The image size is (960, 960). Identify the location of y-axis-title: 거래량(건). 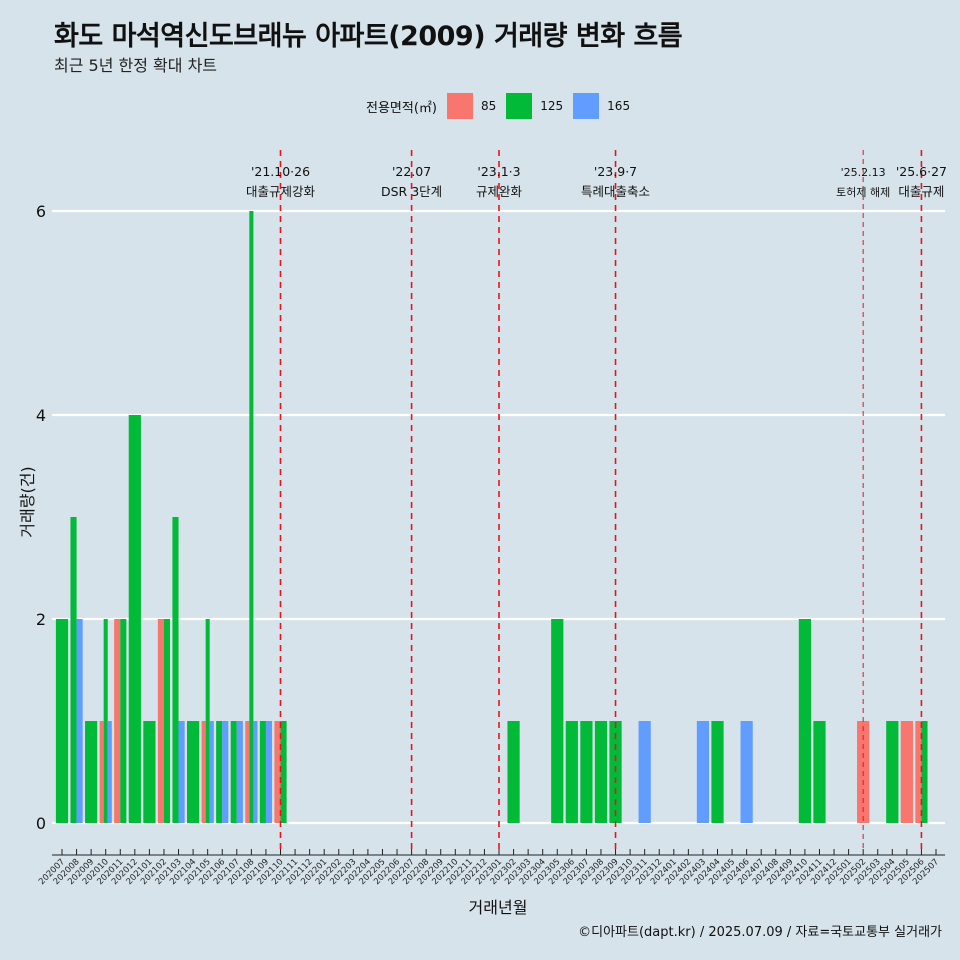
(27, 501).